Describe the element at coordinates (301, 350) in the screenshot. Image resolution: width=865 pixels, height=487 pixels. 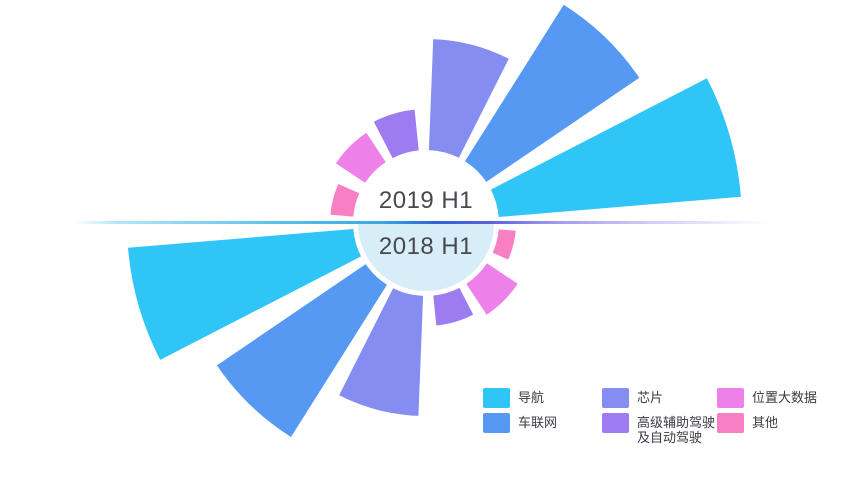
I see `wedge-2018-h1-connected_car` at that location.